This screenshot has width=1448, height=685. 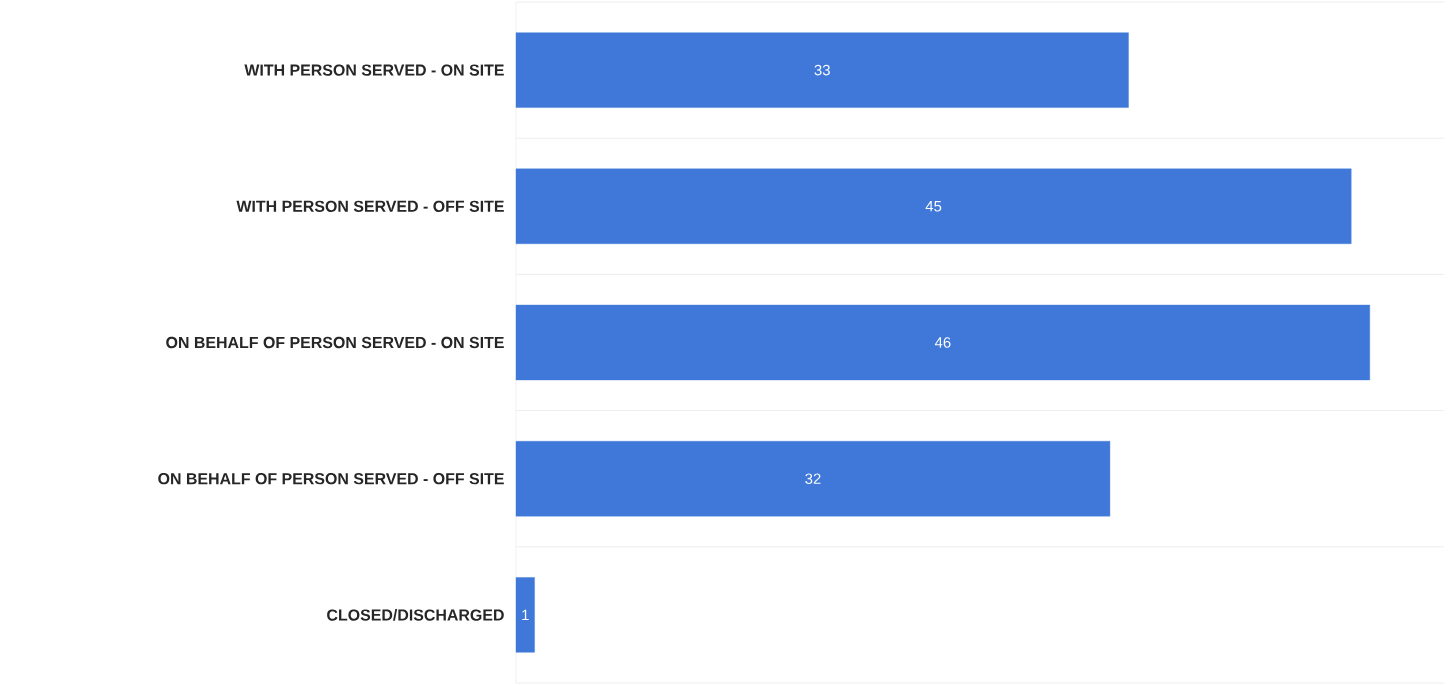 I want to click on data-label: 32, so click(x=813, y=478).